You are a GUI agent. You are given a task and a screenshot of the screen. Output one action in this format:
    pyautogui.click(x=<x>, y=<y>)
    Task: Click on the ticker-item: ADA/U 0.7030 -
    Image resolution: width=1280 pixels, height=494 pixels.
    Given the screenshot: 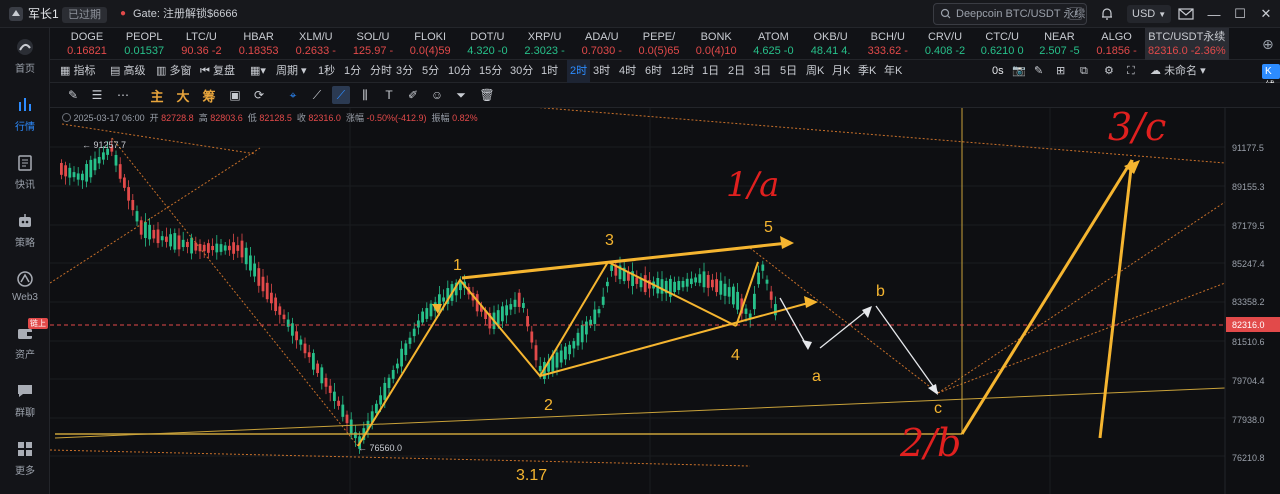 What is the action you would take?
    pyautogui.click(x=602, y=44)
    